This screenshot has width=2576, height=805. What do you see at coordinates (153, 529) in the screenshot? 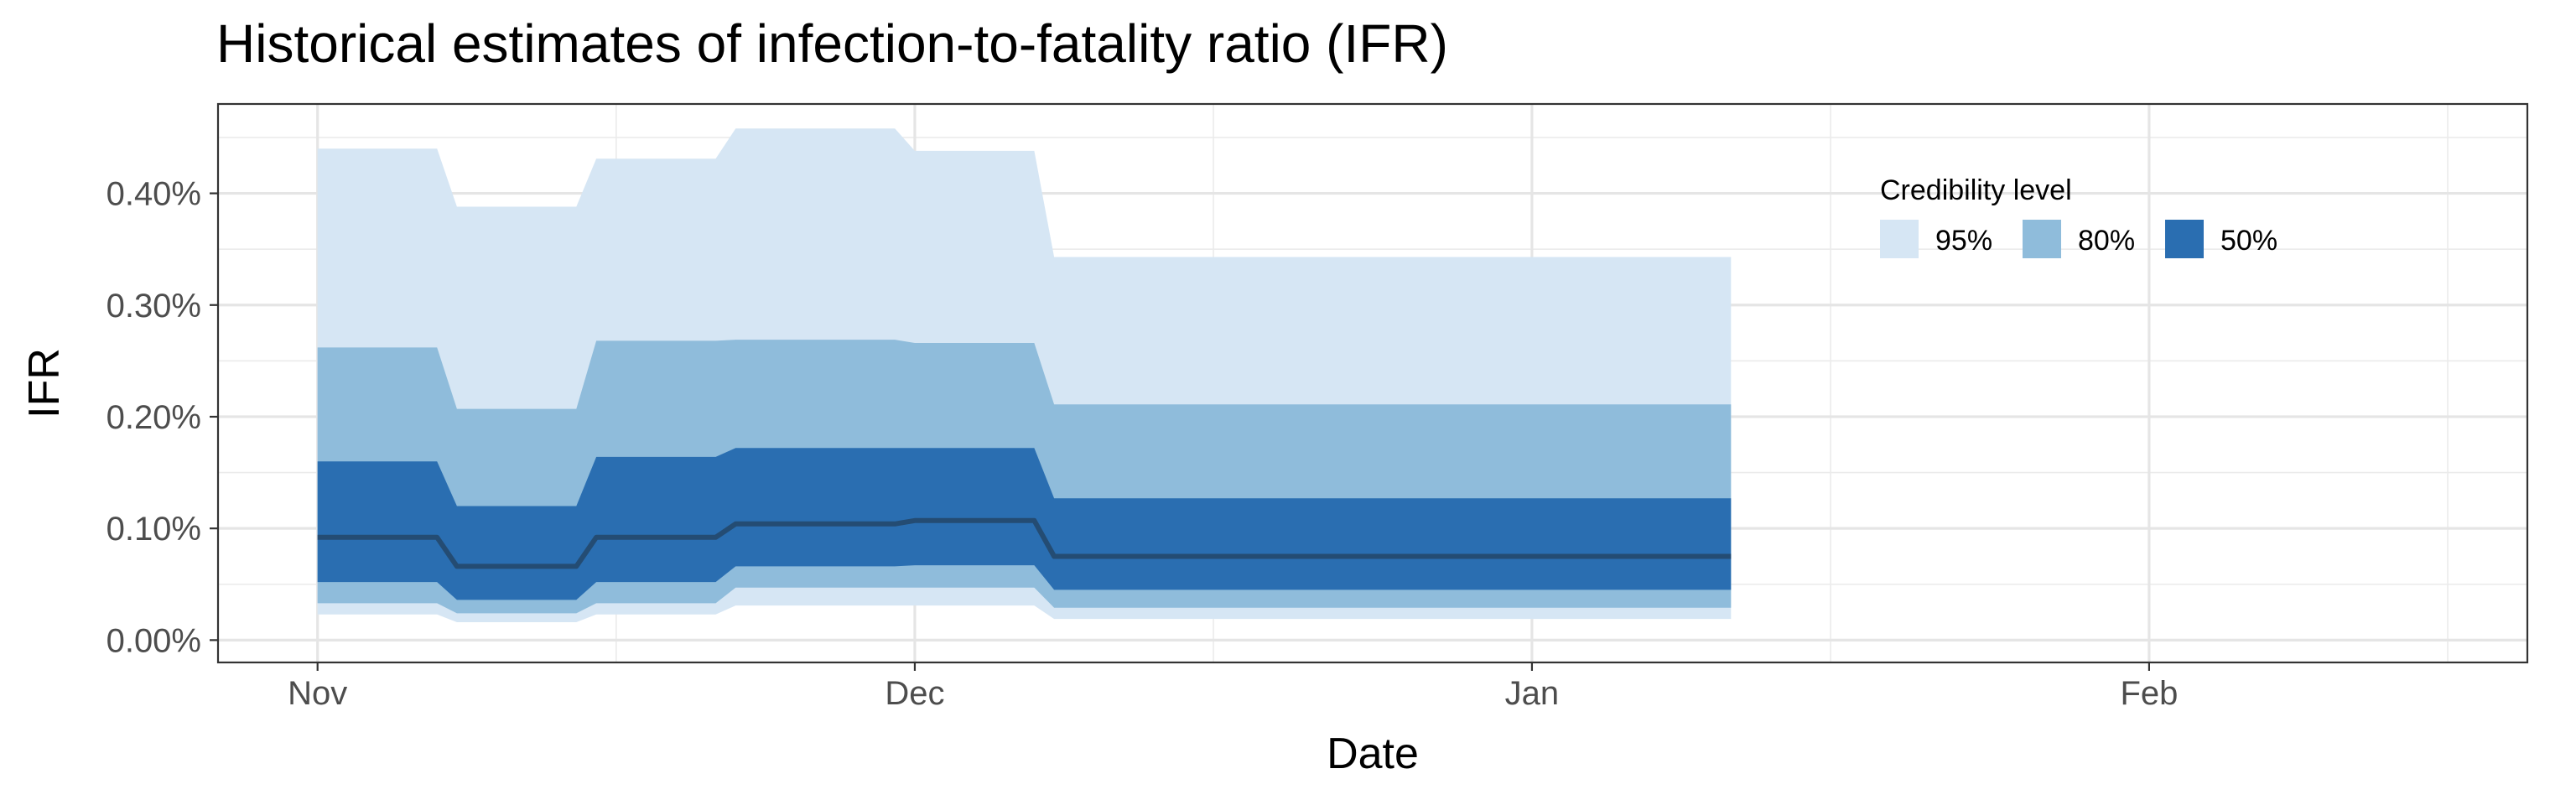
I see `y-tick-label: 0.10%` at bounding box center [153, 529].